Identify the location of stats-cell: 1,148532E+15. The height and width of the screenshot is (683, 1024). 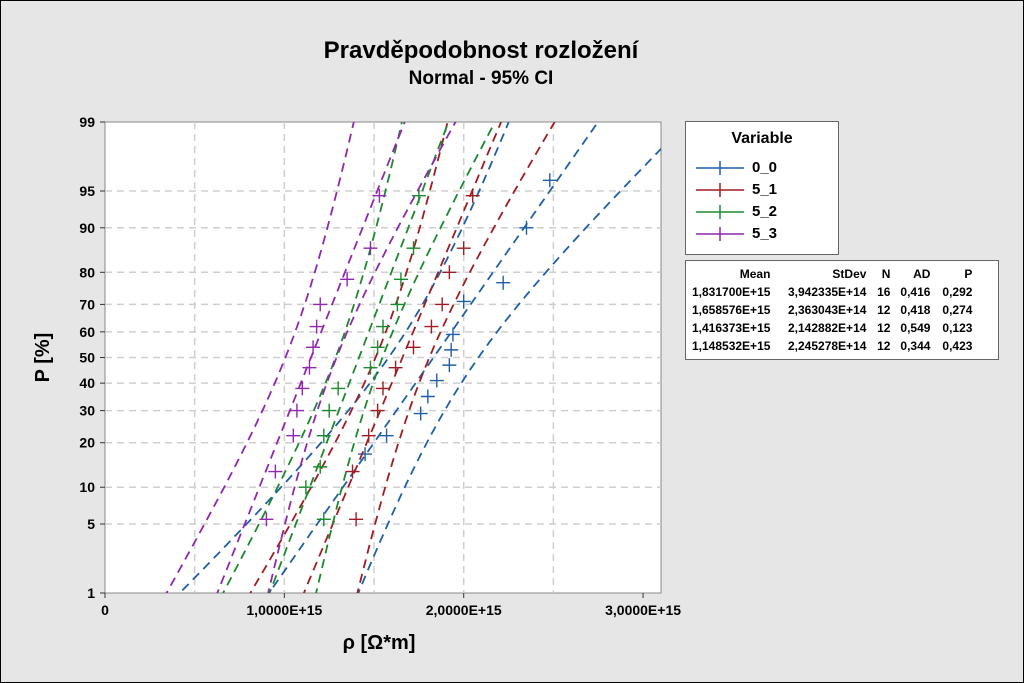
(731, 346).